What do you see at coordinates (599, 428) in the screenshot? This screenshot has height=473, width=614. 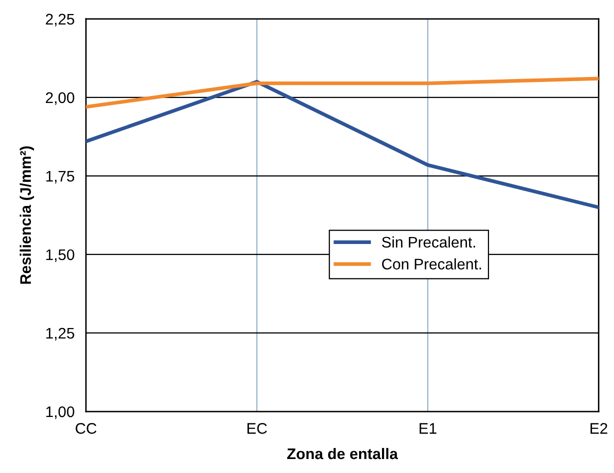 I see `x-tick-label: E2` at bounding box center [599, 428].